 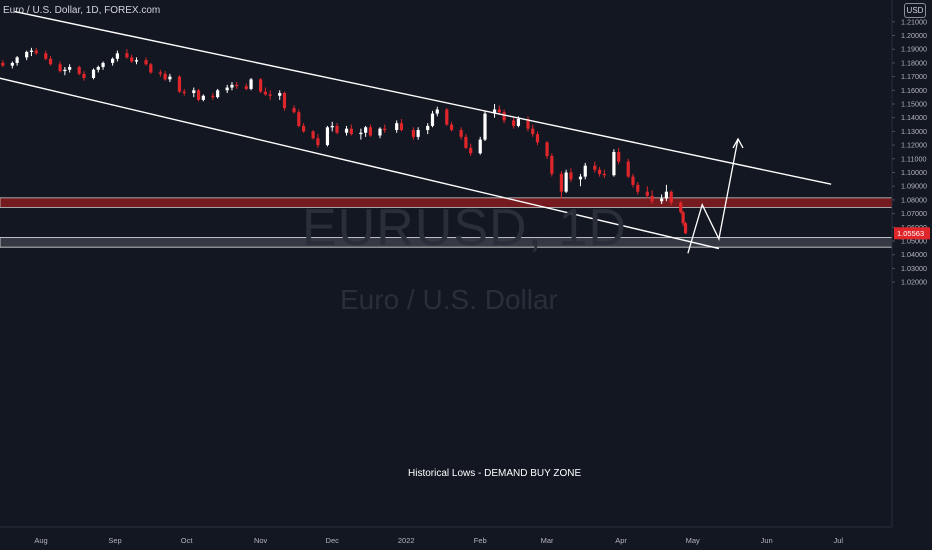 What do you see at coordinates (915, 10) in the screenshot?
I see `currency-badge: USD` at bounding box center [915, 10].